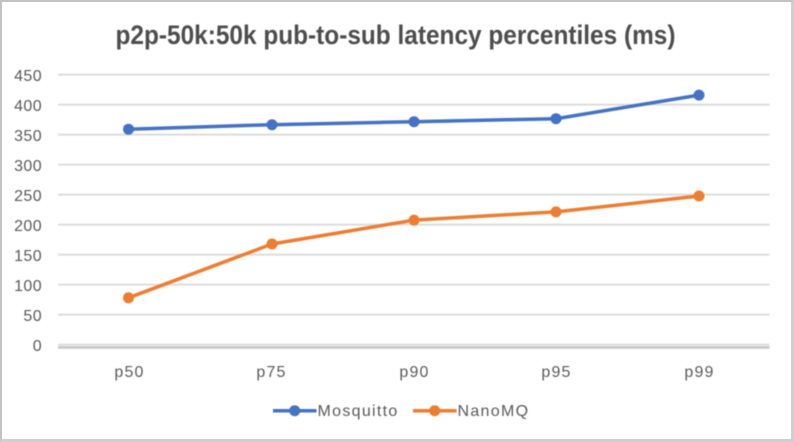  I want to click on svg-text: p95, so click(556, 372).